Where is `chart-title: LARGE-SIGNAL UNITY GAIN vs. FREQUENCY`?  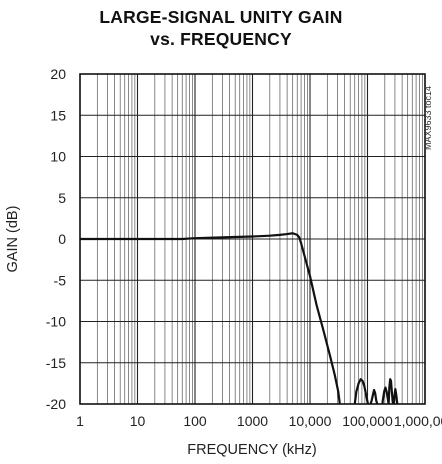
chart-title: LARGE-SIGNAL UNITY GAIN vs. FREQUENCY is located at coordinates (221, 28).